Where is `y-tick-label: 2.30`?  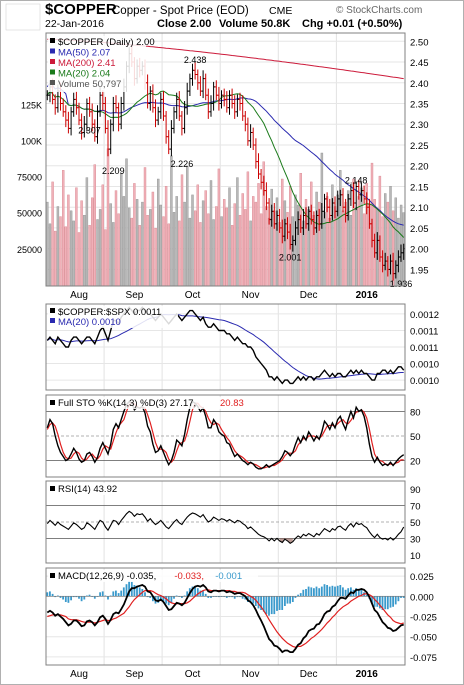 y-tick-label: 2.30 is located at coordinates (419, 125).